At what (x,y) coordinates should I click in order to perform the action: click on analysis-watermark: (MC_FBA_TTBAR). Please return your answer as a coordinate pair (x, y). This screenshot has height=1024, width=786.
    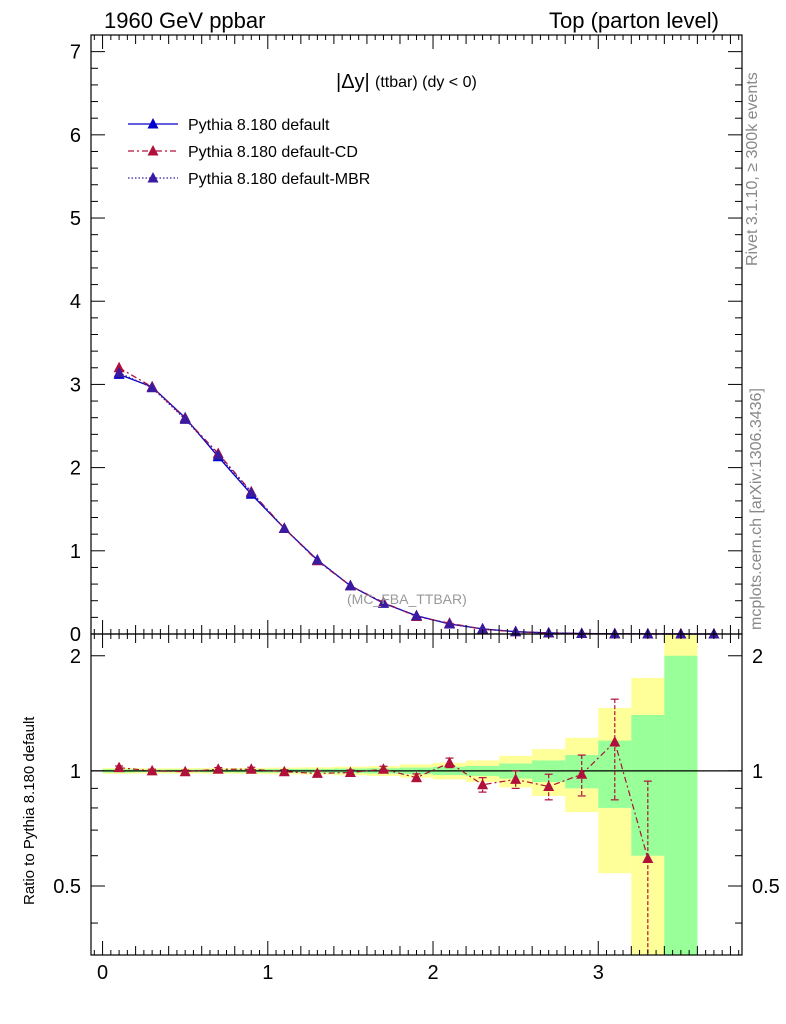
    Looking at the image, I should click on (407, 599).